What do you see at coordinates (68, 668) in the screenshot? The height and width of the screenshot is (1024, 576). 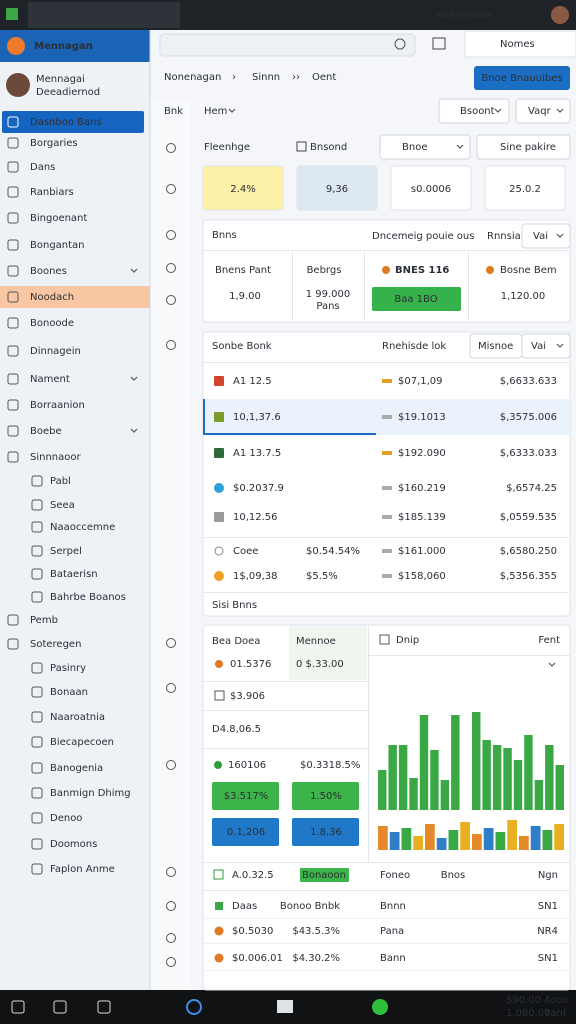 I see `nav-item: Pasinry` at bounding box center [68, 668].